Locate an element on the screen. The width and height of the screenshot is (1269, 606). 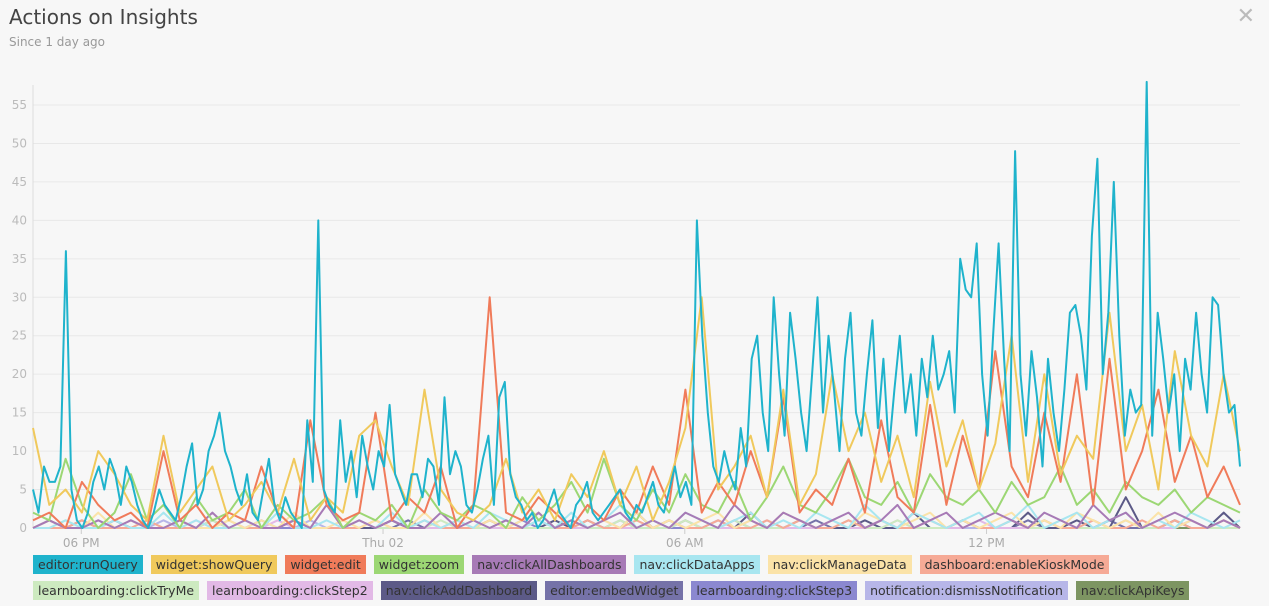
page-subtitle: Since 1 day ago is located at coordinates (57, 42).